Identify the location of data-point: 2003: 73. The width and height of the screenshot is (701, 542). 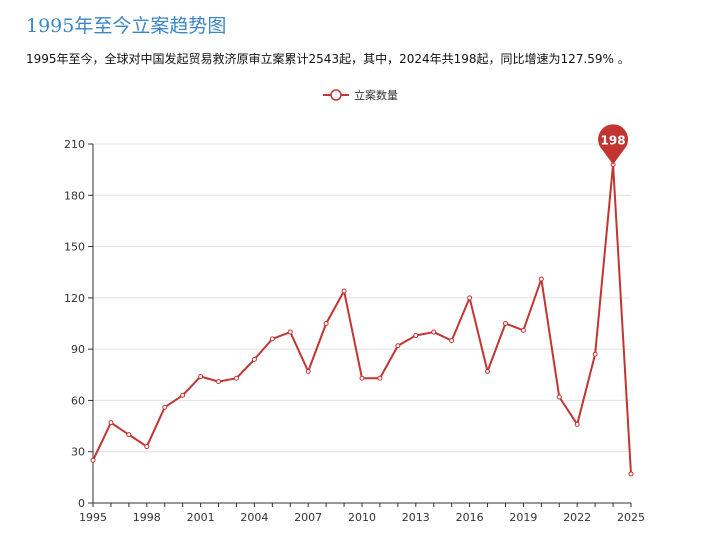
(236, 378).